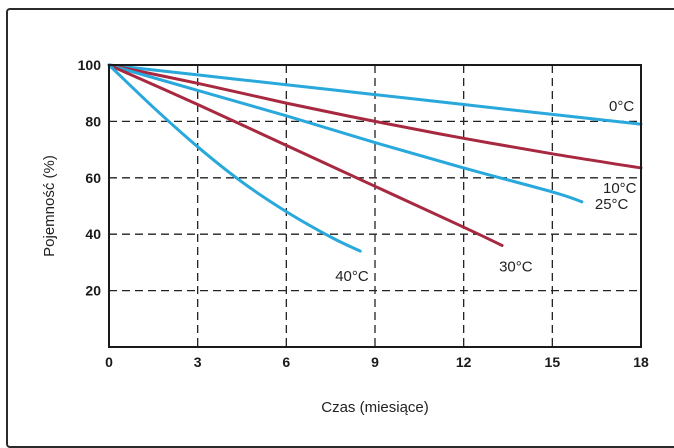 This screenshot has height=448, width=674. Describe the element at coordinates (93, 234) in the screenshot. I see `y-tick-label: 40` at that location.